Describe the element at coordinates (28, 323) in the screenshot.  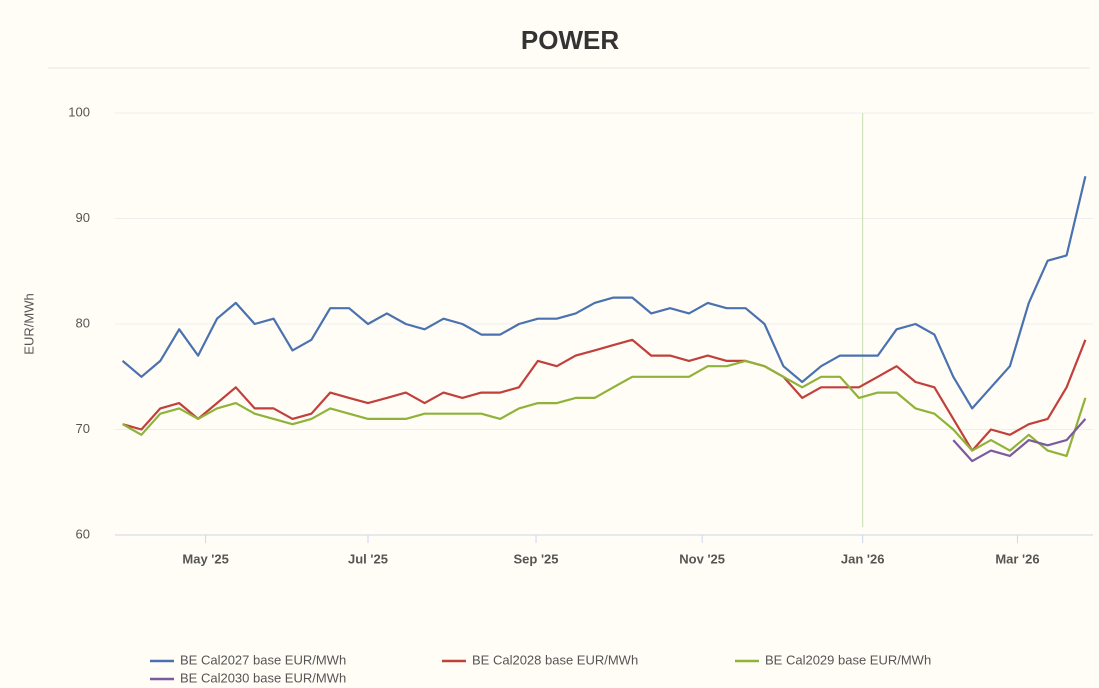
I see `y-axis-label: EUR/MWh` at that location.